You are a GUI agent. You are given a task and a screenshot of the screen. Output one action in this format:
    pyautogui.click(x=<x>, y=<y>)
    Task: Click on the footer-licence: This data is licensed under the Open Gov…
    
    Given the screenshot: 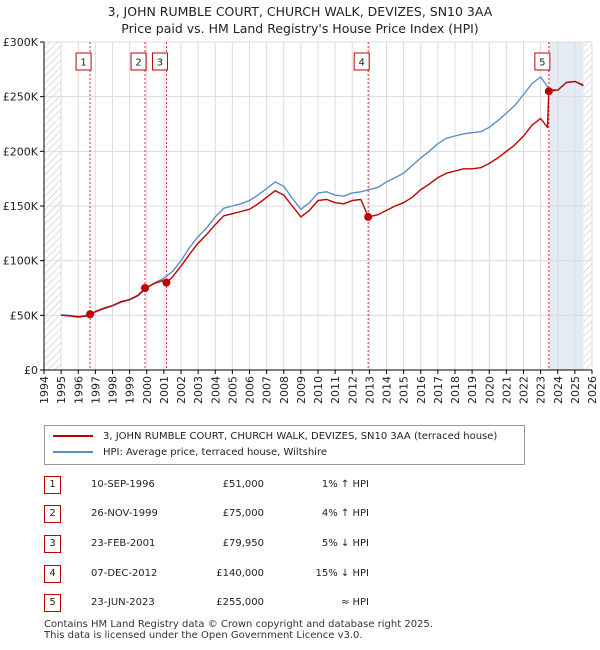 What is the action you would take?
    pyautogui.click(x=203, y=635)
    